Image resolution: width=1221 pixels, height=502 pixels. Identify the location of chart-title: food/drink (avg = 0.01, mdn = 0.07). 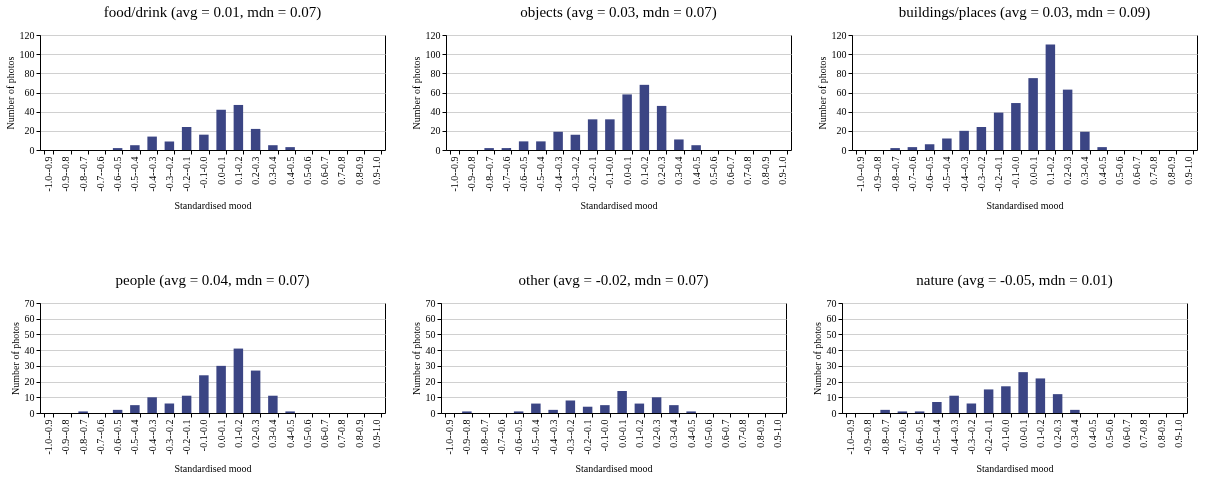
(212, 12).